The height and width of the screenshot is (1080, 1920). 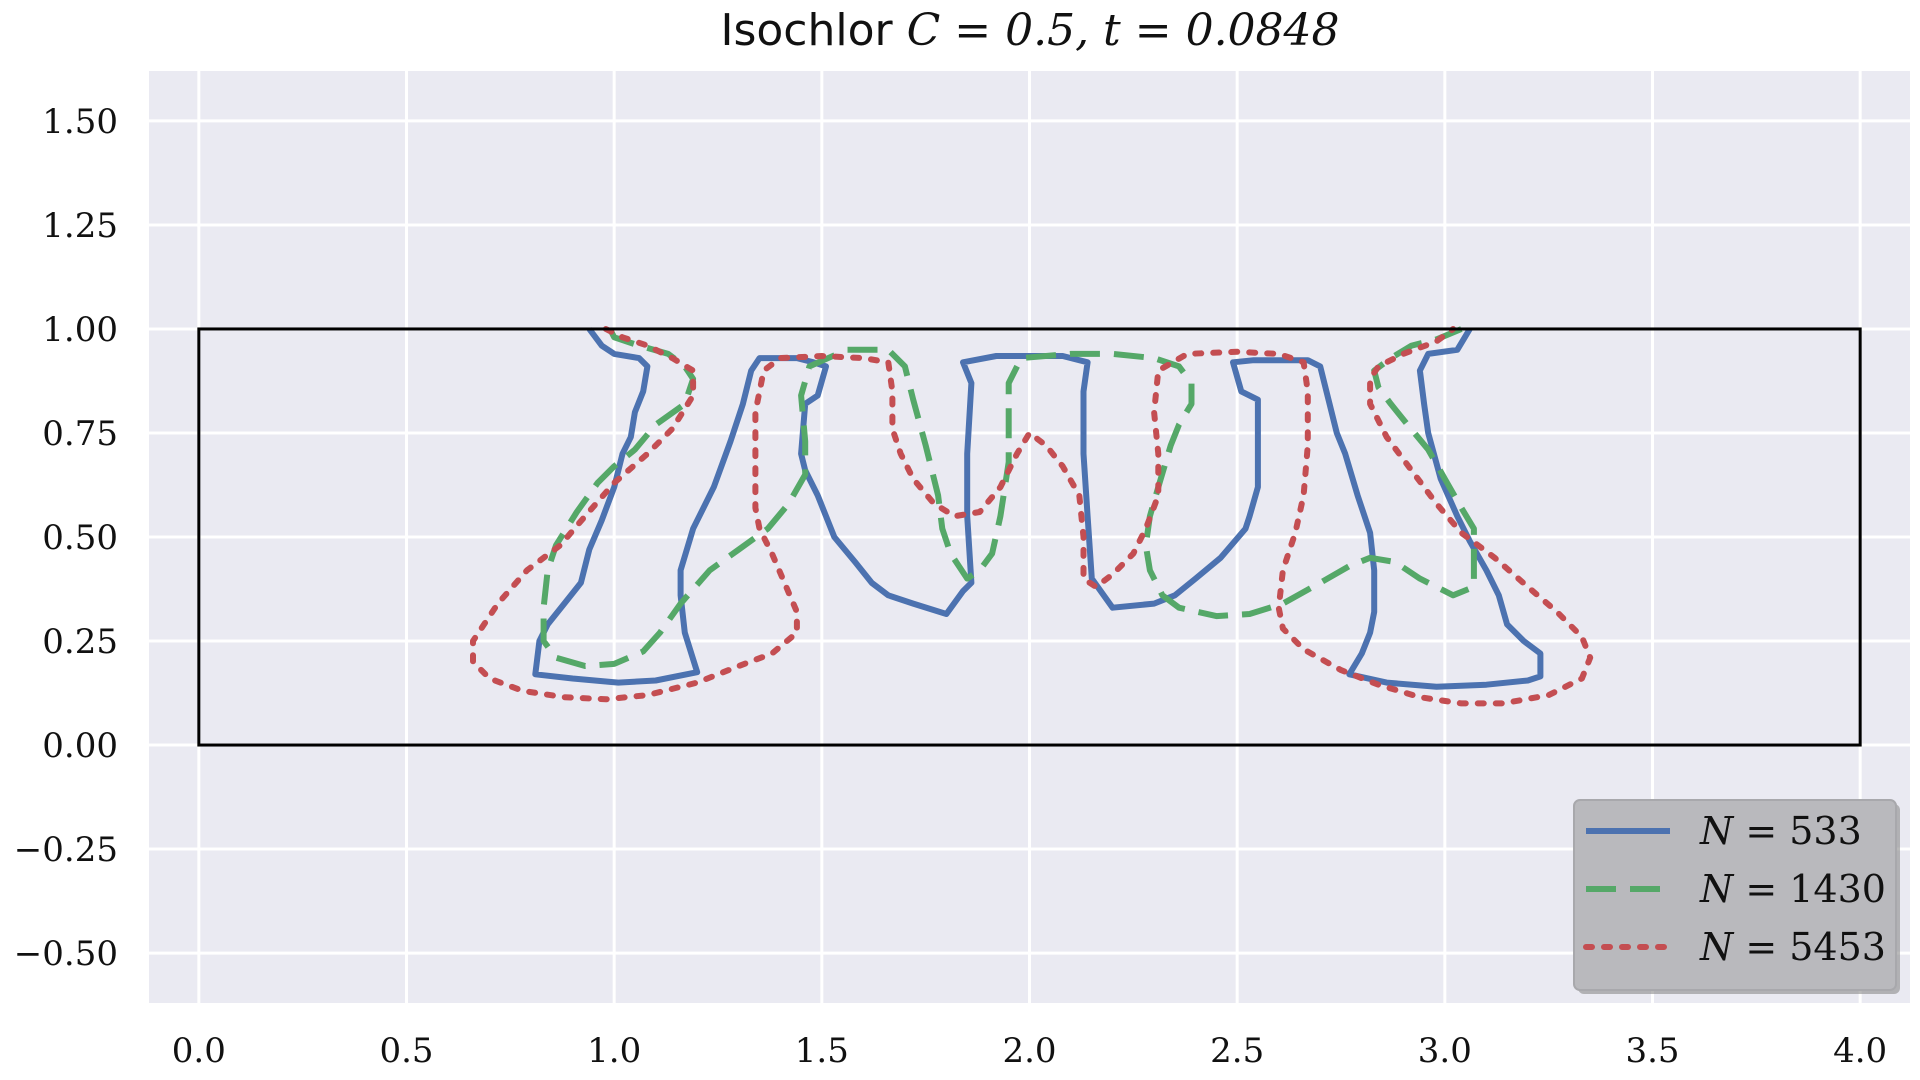 What do you see at coordinates (80, 122) in the screenshot?
I see `y-tick-label: 1.50` at bounding box center [80, 122].